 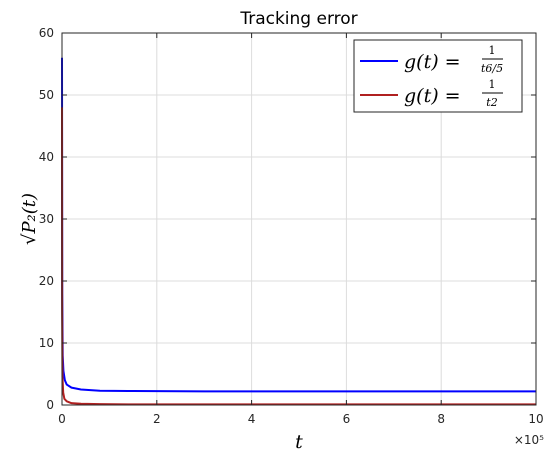 What do you see at coordinates (299, 442) in the screenshot?
I see `x-axis-label: t` at bounding box center [299, 442].